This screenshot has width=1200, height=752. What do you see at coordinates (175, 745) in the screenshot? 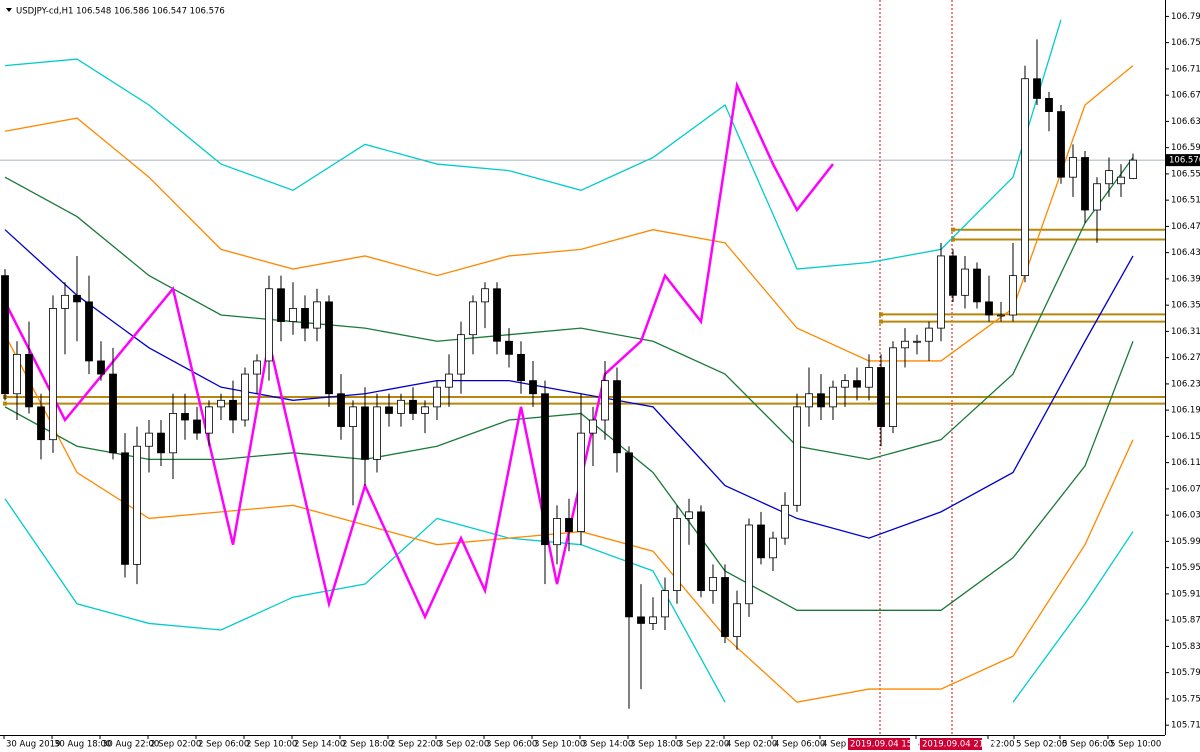
I see `x-tick-label: 2 Sep 02:00` at bounding box center [175, 745].